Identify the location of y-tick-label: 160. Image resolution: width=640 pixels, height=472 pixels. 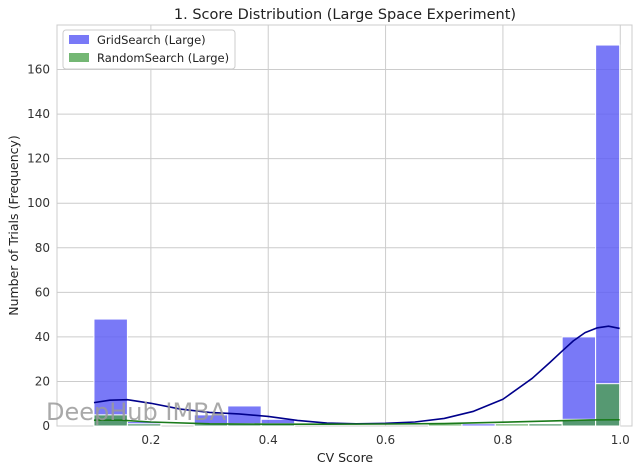
(38, 70).